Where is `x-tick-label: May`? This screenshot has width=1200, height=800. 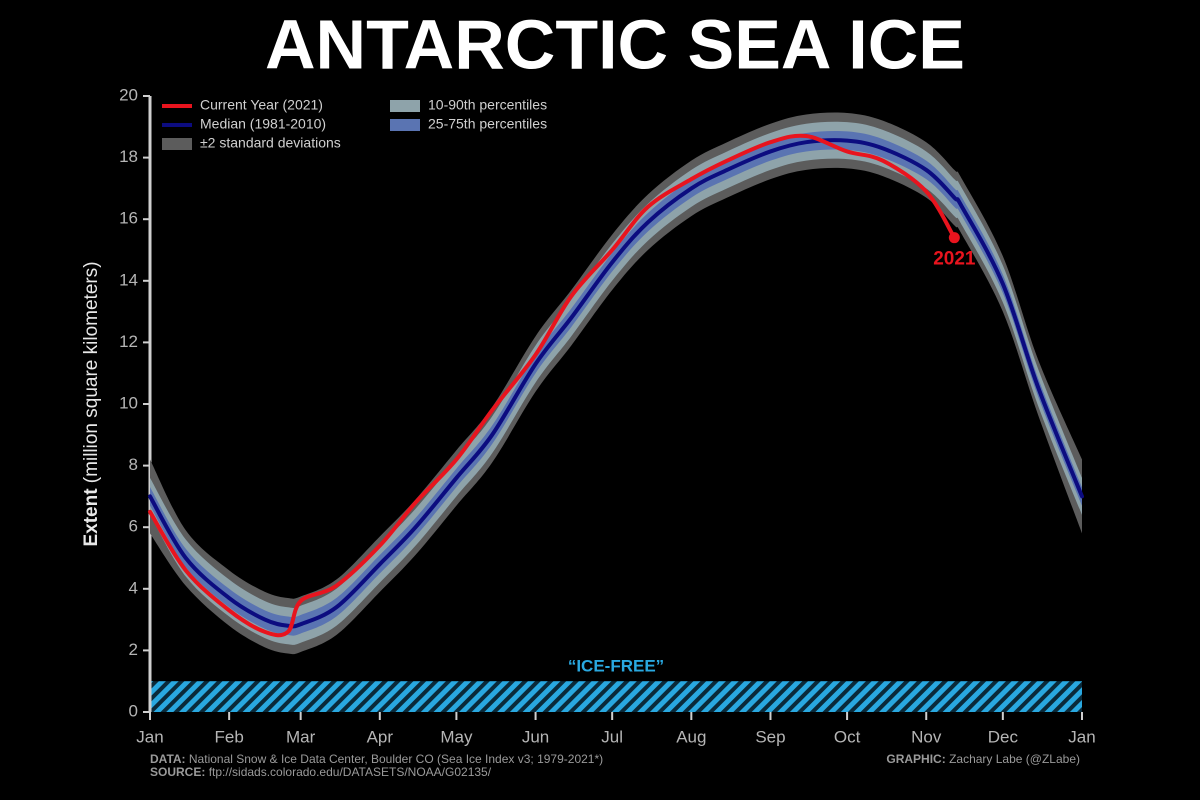 x-tick-label: May is located at coordinates (456, 736).